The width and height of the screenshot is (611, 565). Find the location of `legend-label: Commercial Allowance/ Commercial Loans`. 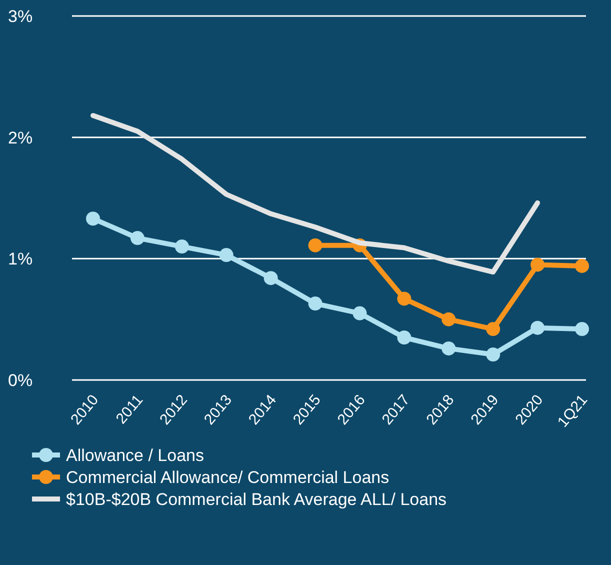

legend-label: Commercial Allowance/ Commercial Loans is located at coordinates (228, 477).